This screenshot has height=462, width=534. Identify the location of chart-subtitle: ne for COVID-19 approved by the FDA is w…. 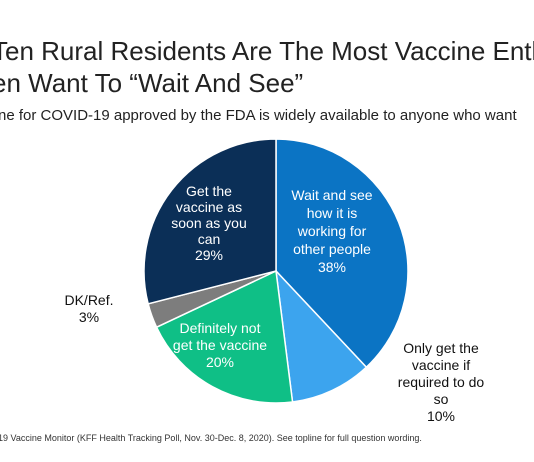
(258, 115).